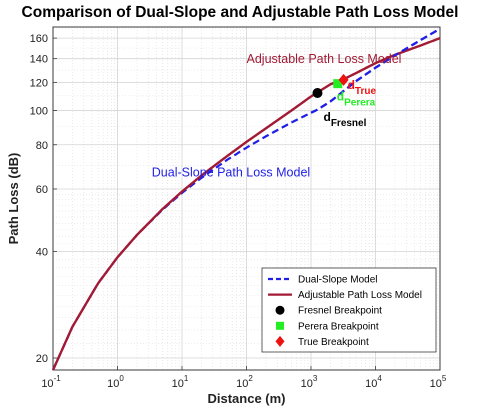 This screenshot has height=413, width=480. I want to click on x-tick-label: 10², so click(244, 382).